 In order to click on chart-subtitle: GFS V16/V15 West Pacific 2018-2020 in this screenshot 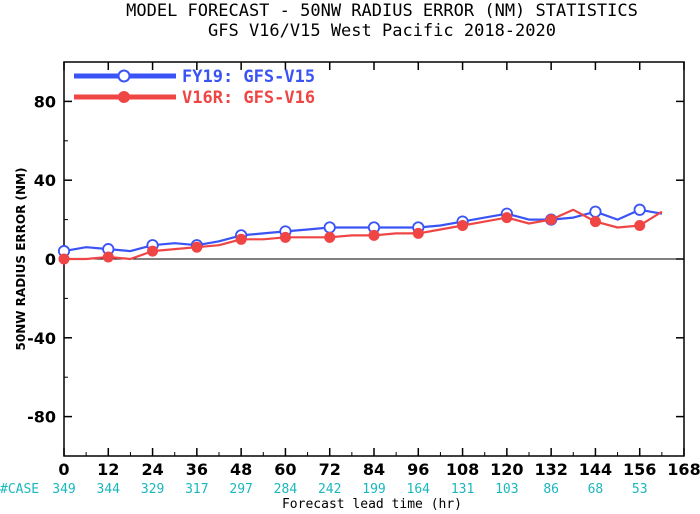, I will do `click(382, 31)`.